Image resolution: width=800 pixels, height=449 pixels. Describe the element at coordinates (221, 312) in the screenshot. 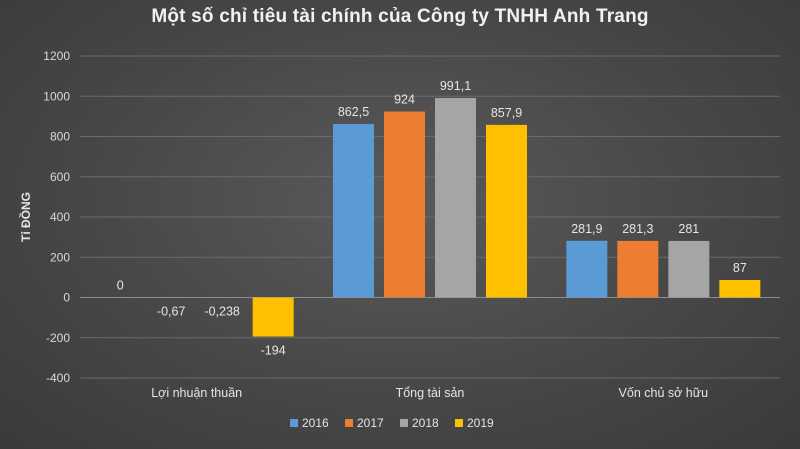

I see `data-label: -0,238` at that location.